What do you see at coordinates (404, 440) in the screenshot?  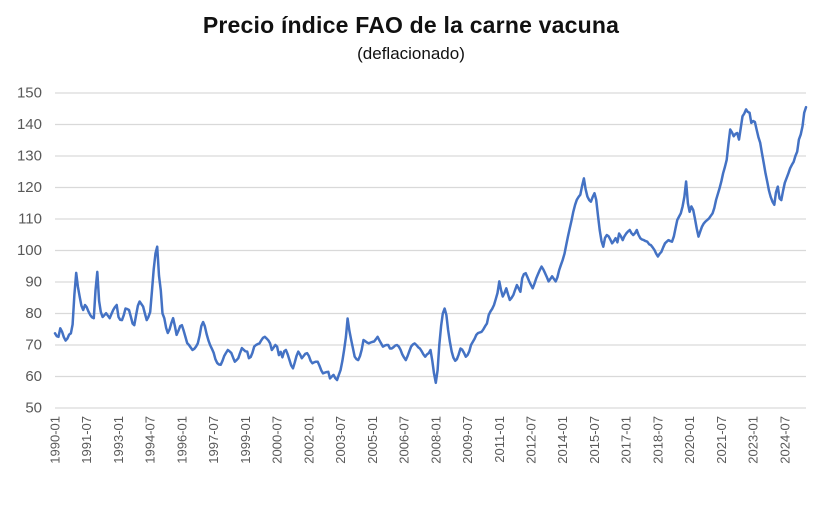 I see `svg-text: 2006-07` at bounding box center [404, 440].